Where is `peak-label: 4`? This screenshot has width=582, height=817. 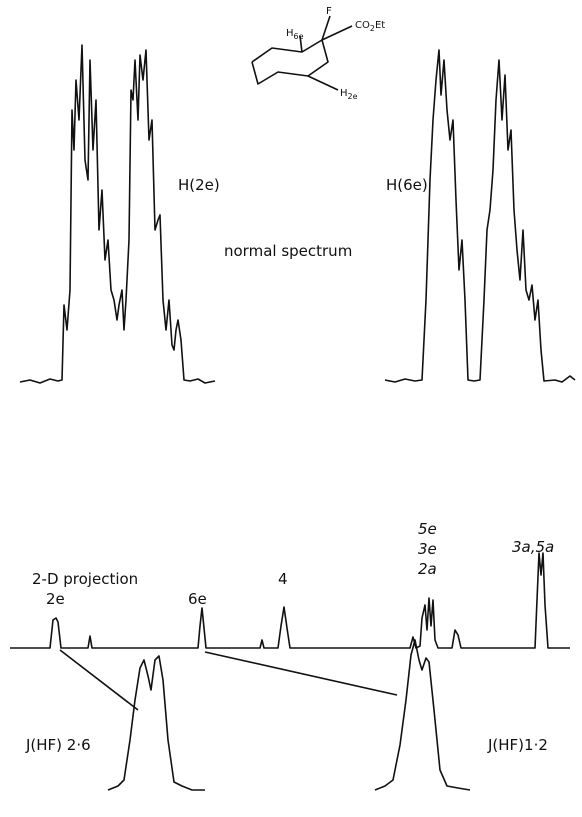
peak-label: 4 is located at coordinates (283, 579).